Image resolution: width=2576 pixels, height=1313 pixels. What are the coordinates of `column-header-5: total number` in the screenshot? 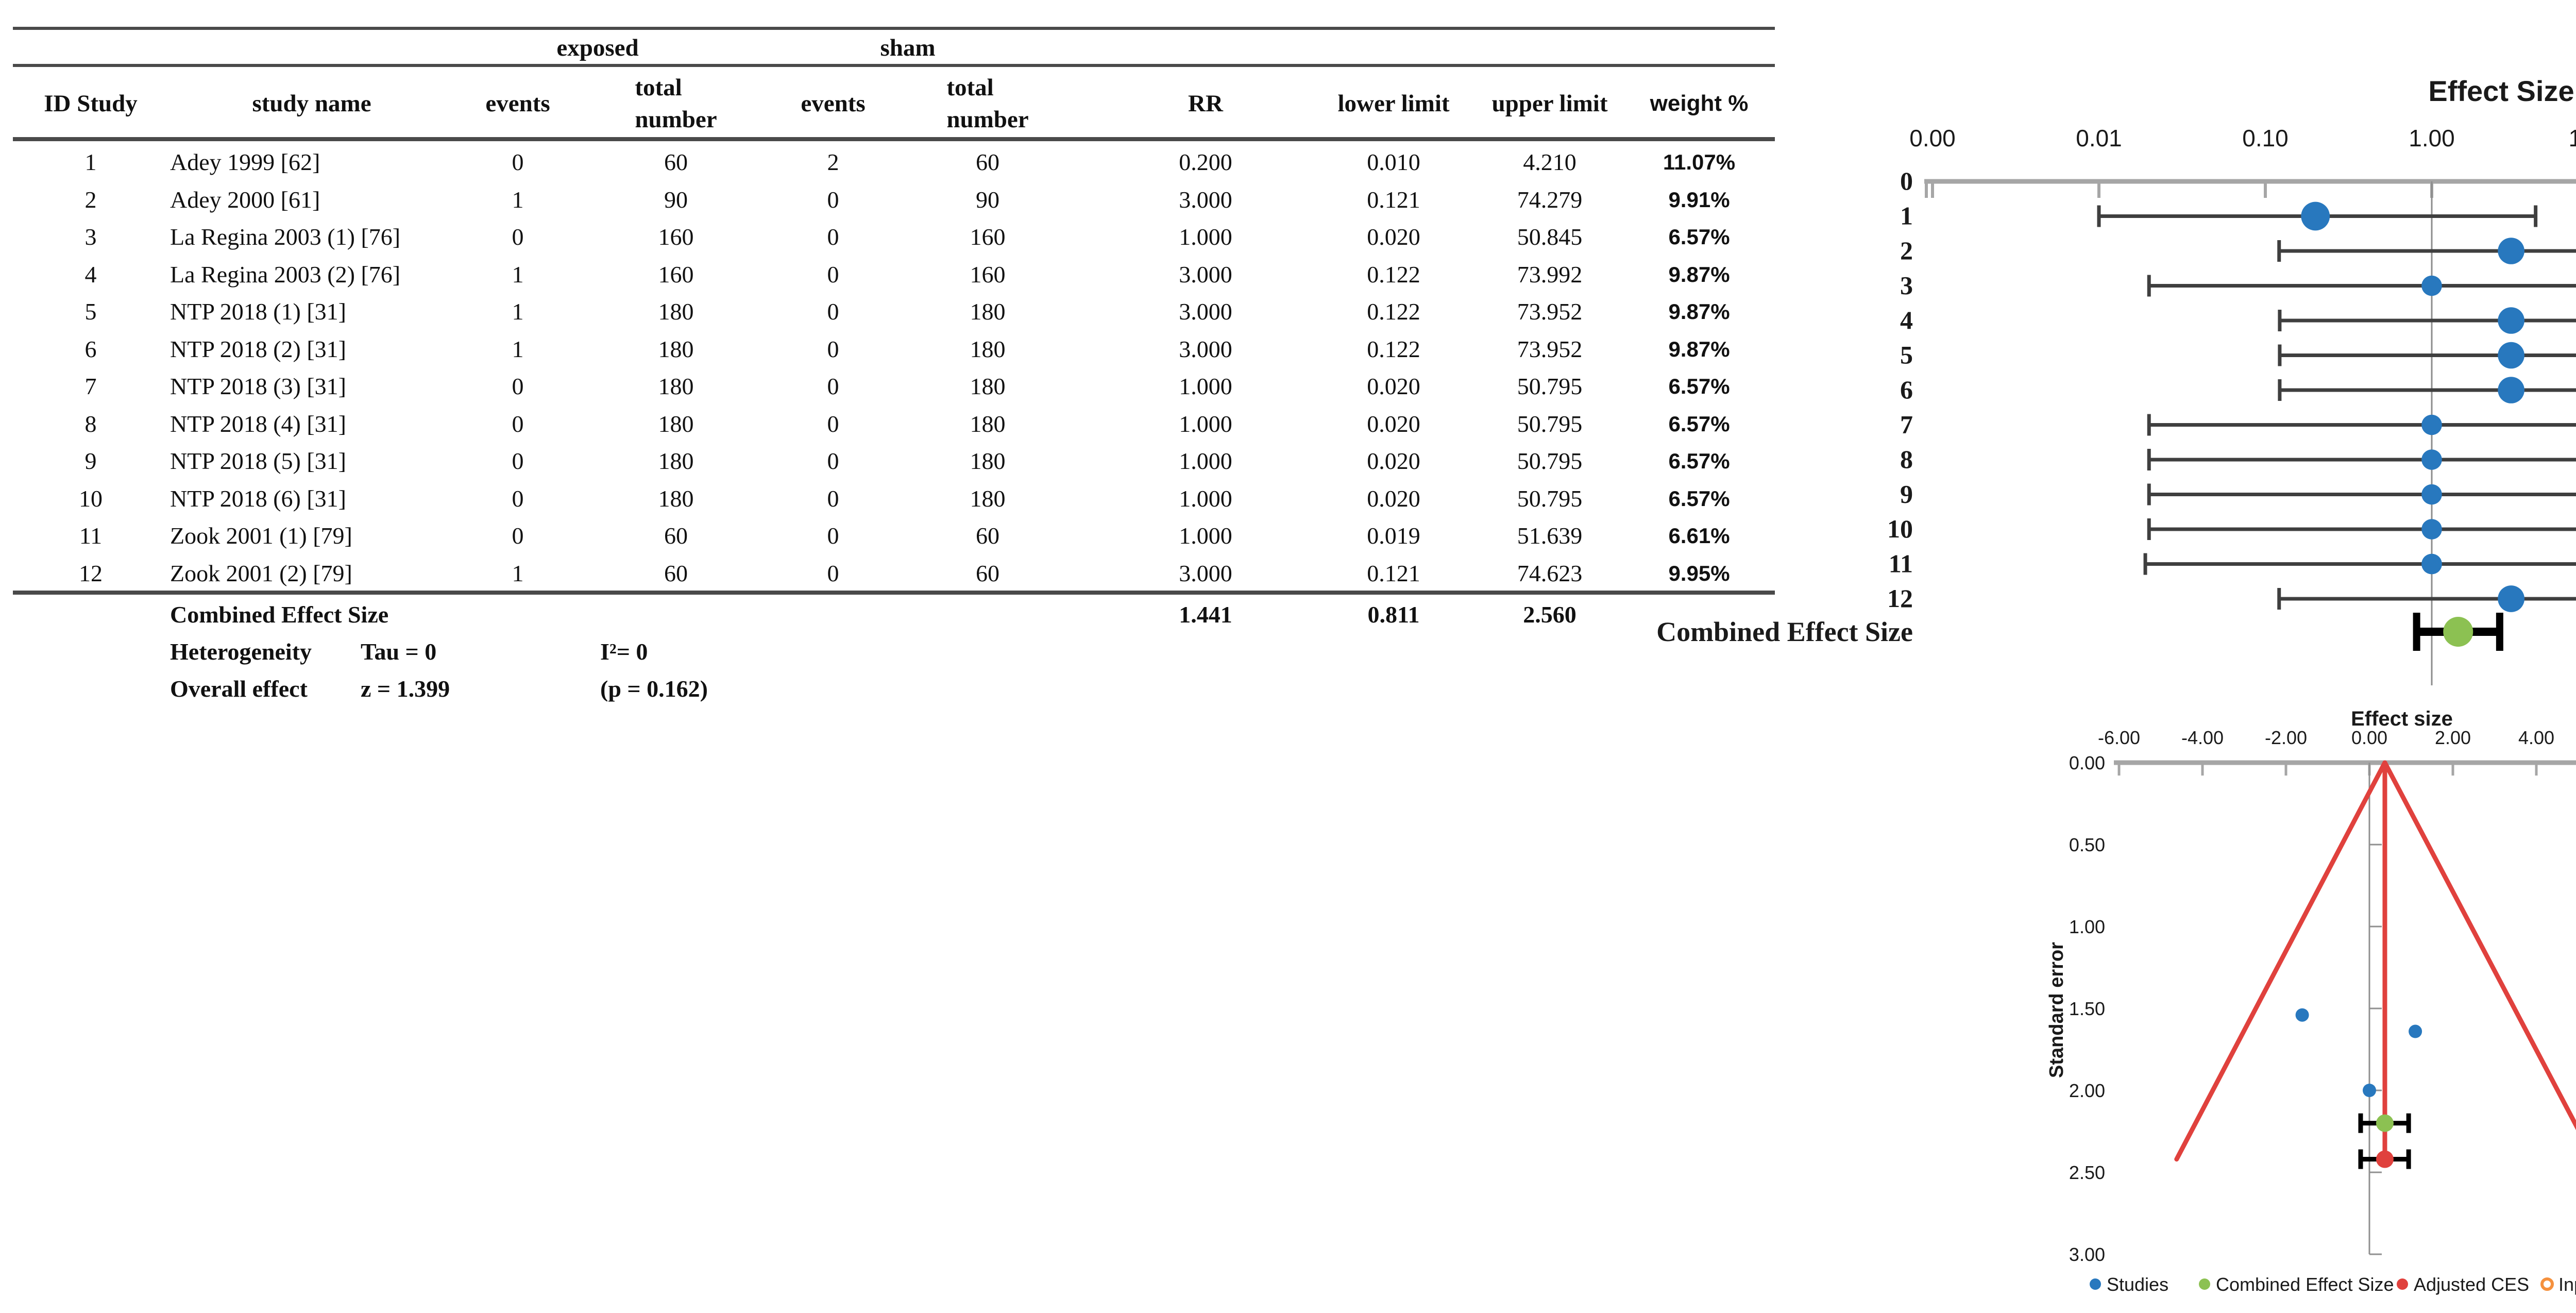 It's located at (987, 103).